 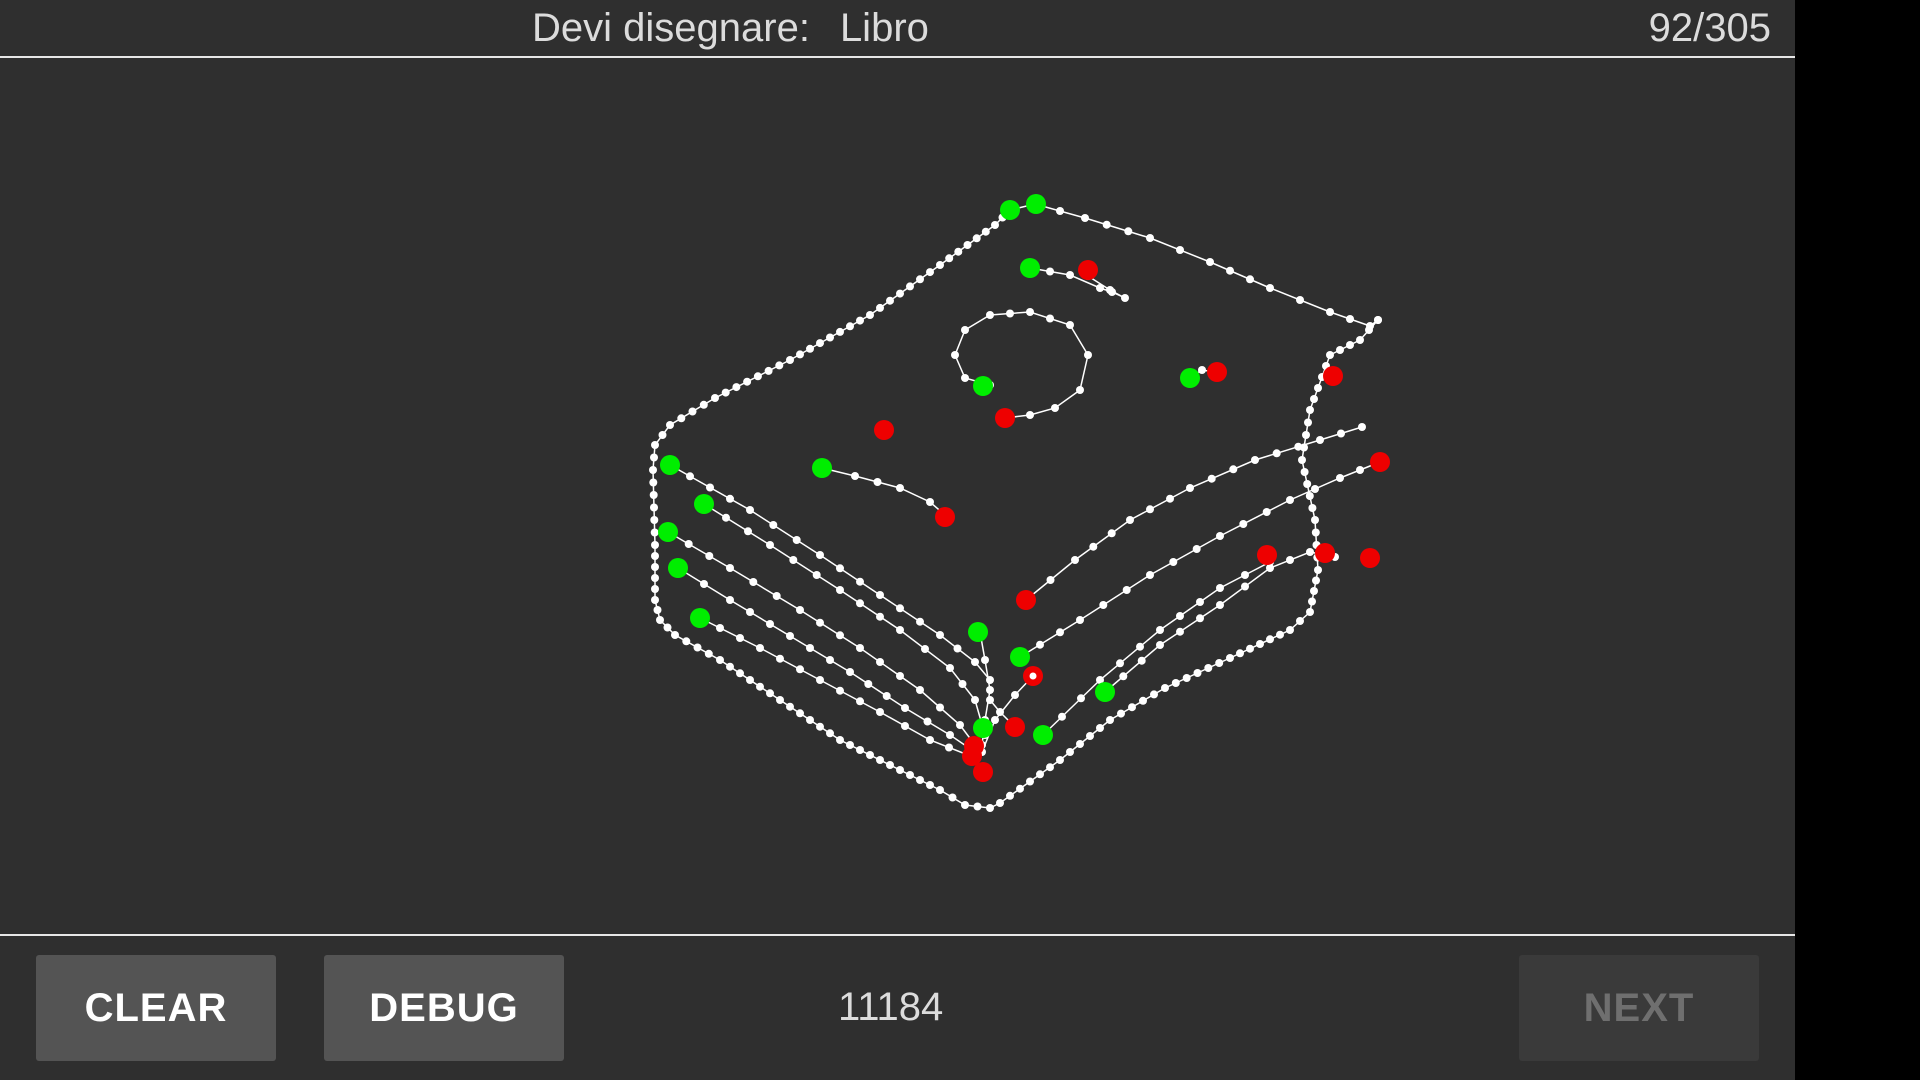 What do you see at coordinates (444, 1008) in the screenshot?
I see `debug-button: DEBUG` at bounding box center [444, 1008].